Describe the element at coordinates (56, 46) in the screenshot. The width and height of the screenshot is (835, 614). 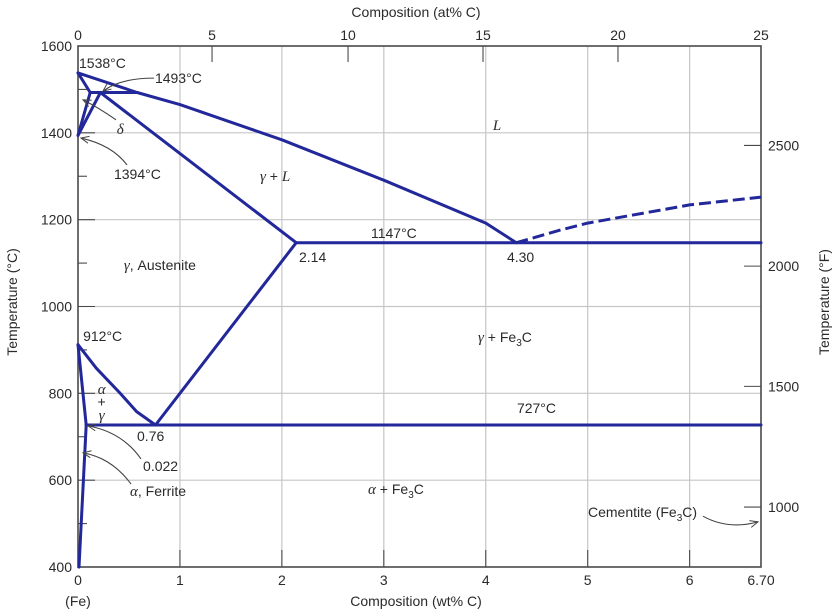
I see `y-tick-label: 1600` at that location.